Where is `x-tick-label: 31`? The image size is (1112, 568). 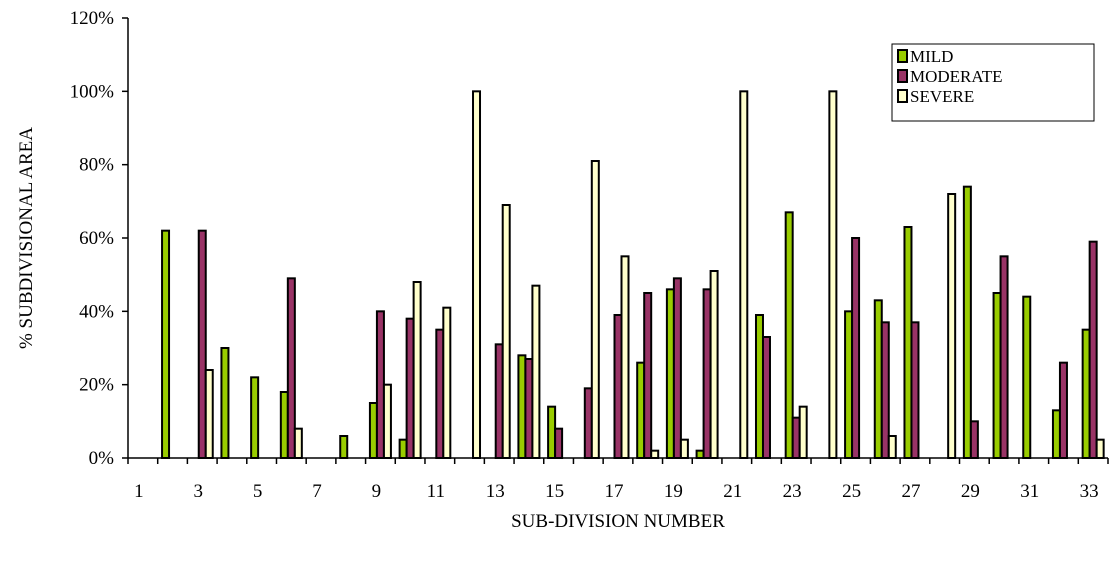 x-tick-label: 31 is located at coordinates (1029, 491).